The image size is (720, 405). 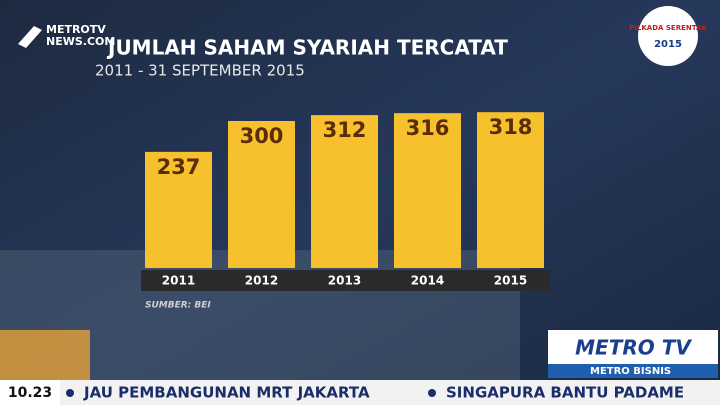 I want to click on ticker-bar, so click(x=360, y=392).